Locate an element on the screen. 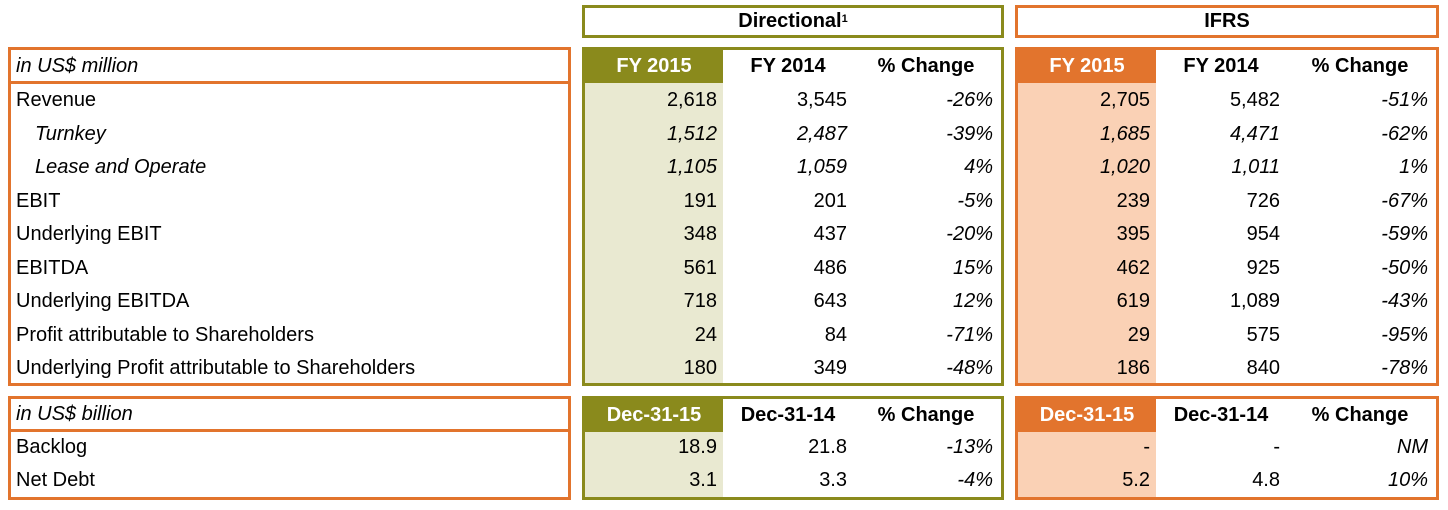 This screenshot has height=510, width=1448. value-cell: 925 is located at coordinates (1263, 267).